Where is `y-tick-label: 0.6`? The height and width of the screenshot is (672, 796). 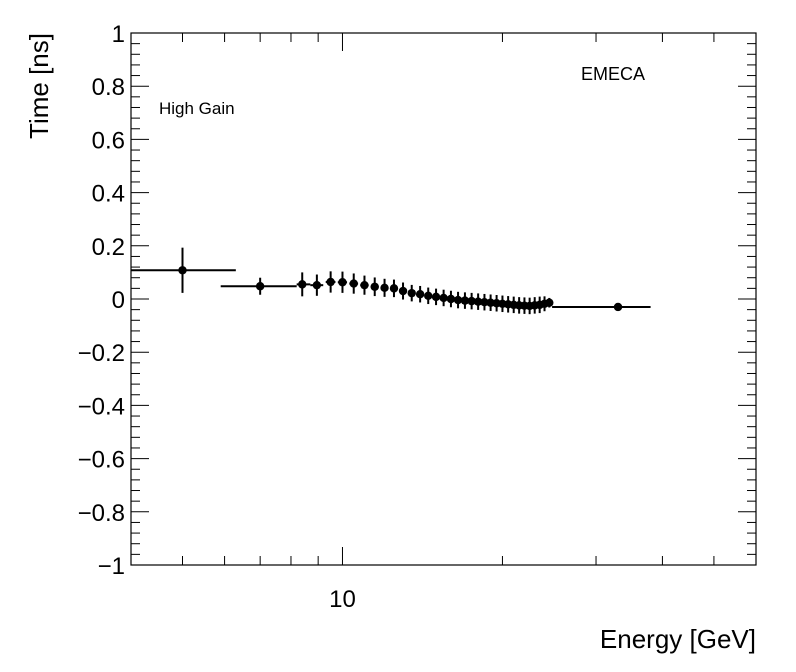 y-tick-label: 0.6 is located at coordinates (108, 140).